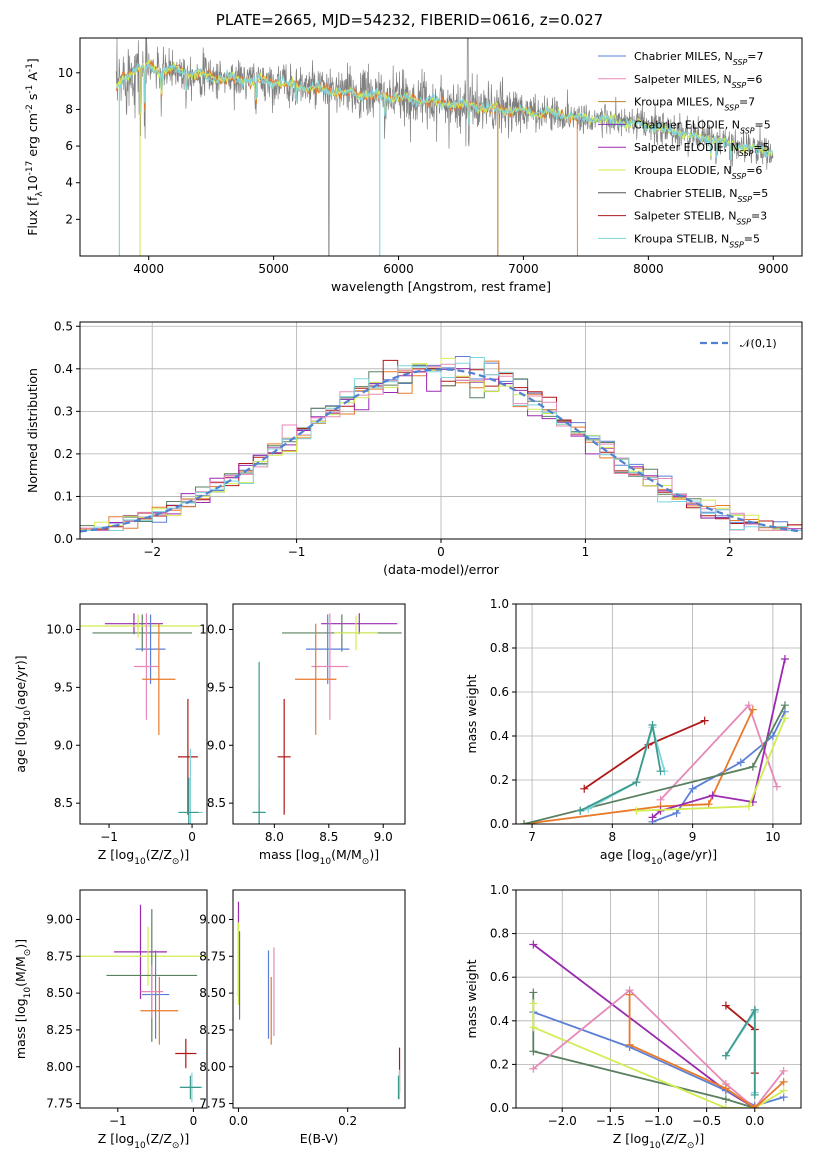 This screenshot has height=1170, width=819. Describe the element at coordinates (273, 269) in the screenshot. I see `x-tick-label: 5000` at that location.